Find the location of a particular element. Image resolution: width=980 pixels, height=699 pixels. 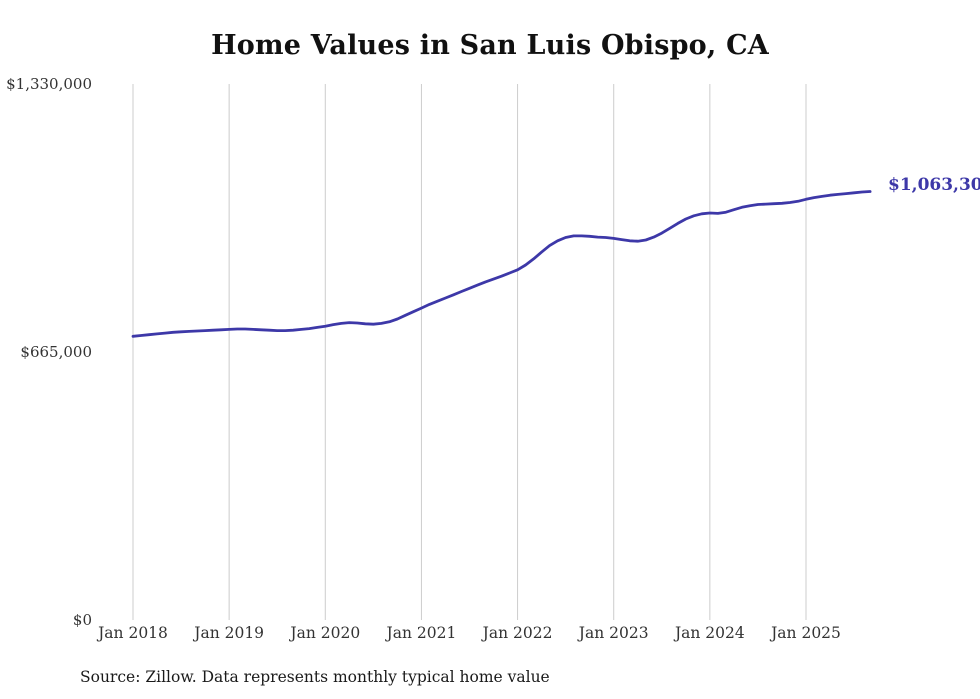

x-axis-tick-label: Jan 2023 is located at coordinates (613, 633).